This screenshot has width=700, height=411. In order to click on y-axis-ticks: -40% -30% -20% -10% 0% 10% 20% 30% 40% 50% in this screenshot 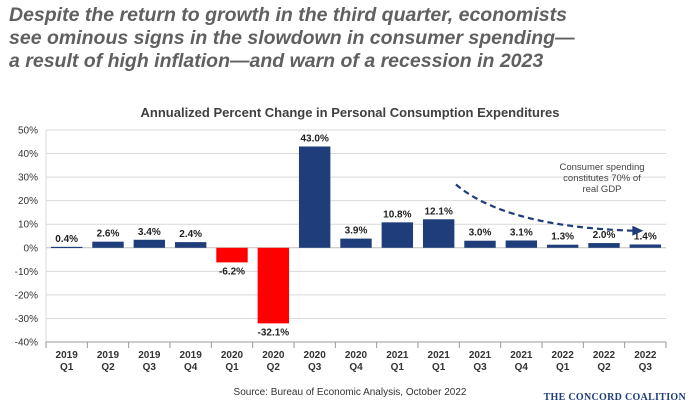, I will do `click(26, 237)`.